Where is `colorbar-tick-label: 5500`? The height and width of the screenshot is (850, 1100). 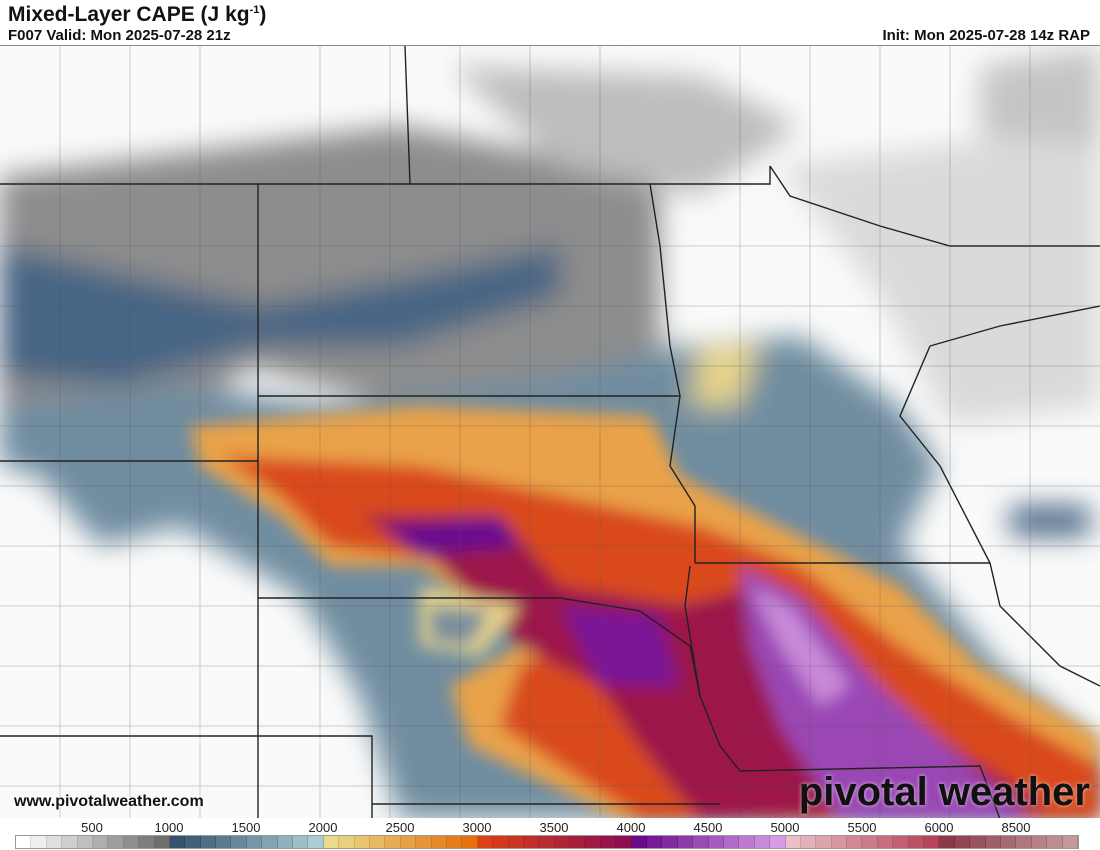 colorbar-tick-label: 5500 is located at coordinates (862, 827).